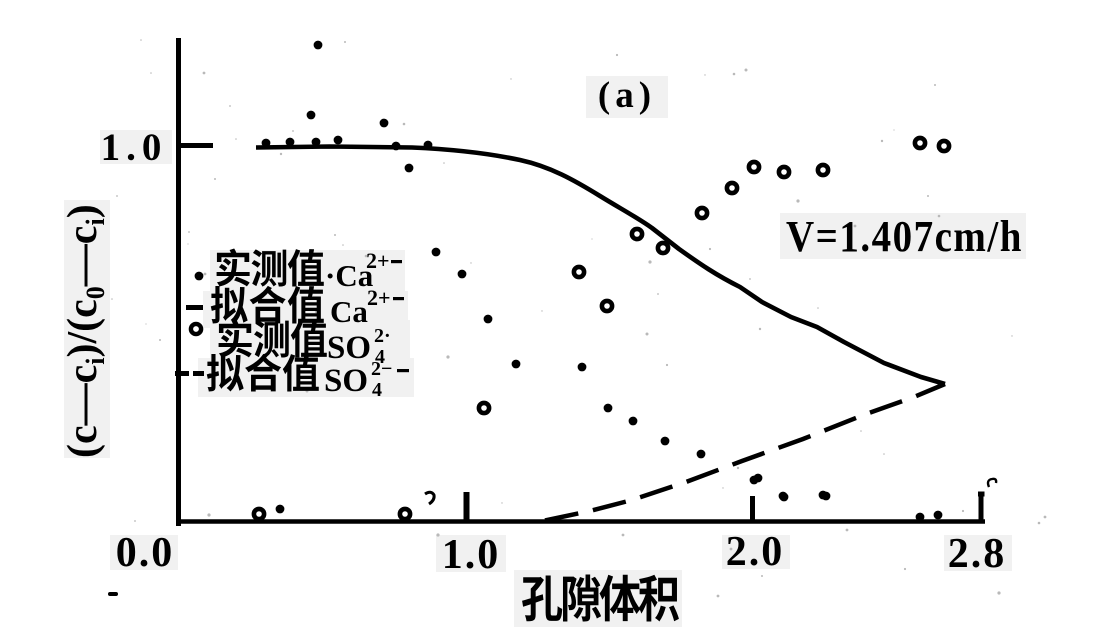 The height and width of the screenshot is (631, 1095). What do you see at coordinates (381, 369) in the screenshot?
I see `svg-text: 2−` at bounding box center [381, 369].